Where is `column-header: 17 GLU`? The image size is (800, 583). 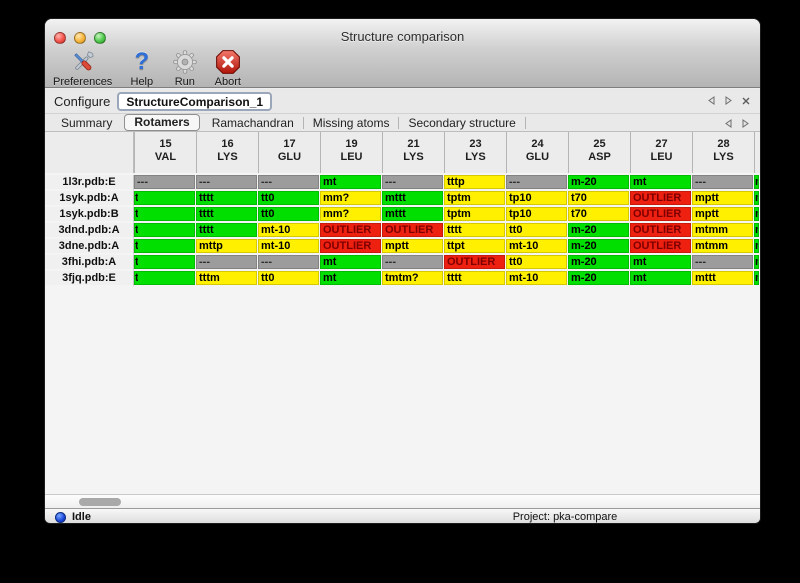
column-header: 17 GLU is located at coordinates (289, 152).